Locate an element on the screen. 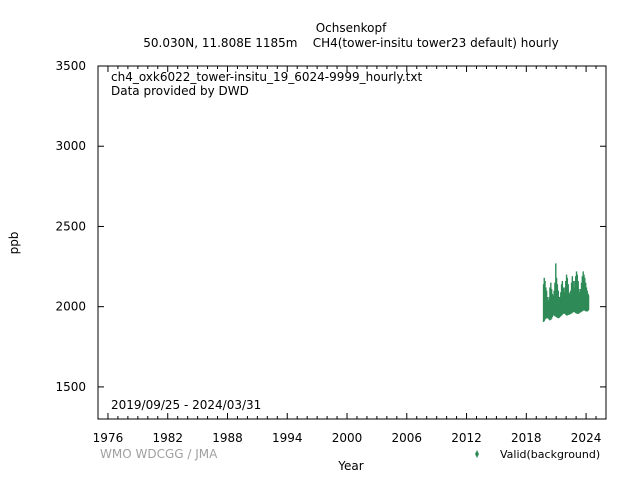  y-tick-label: 3500 is located at coordinates (70, 66).